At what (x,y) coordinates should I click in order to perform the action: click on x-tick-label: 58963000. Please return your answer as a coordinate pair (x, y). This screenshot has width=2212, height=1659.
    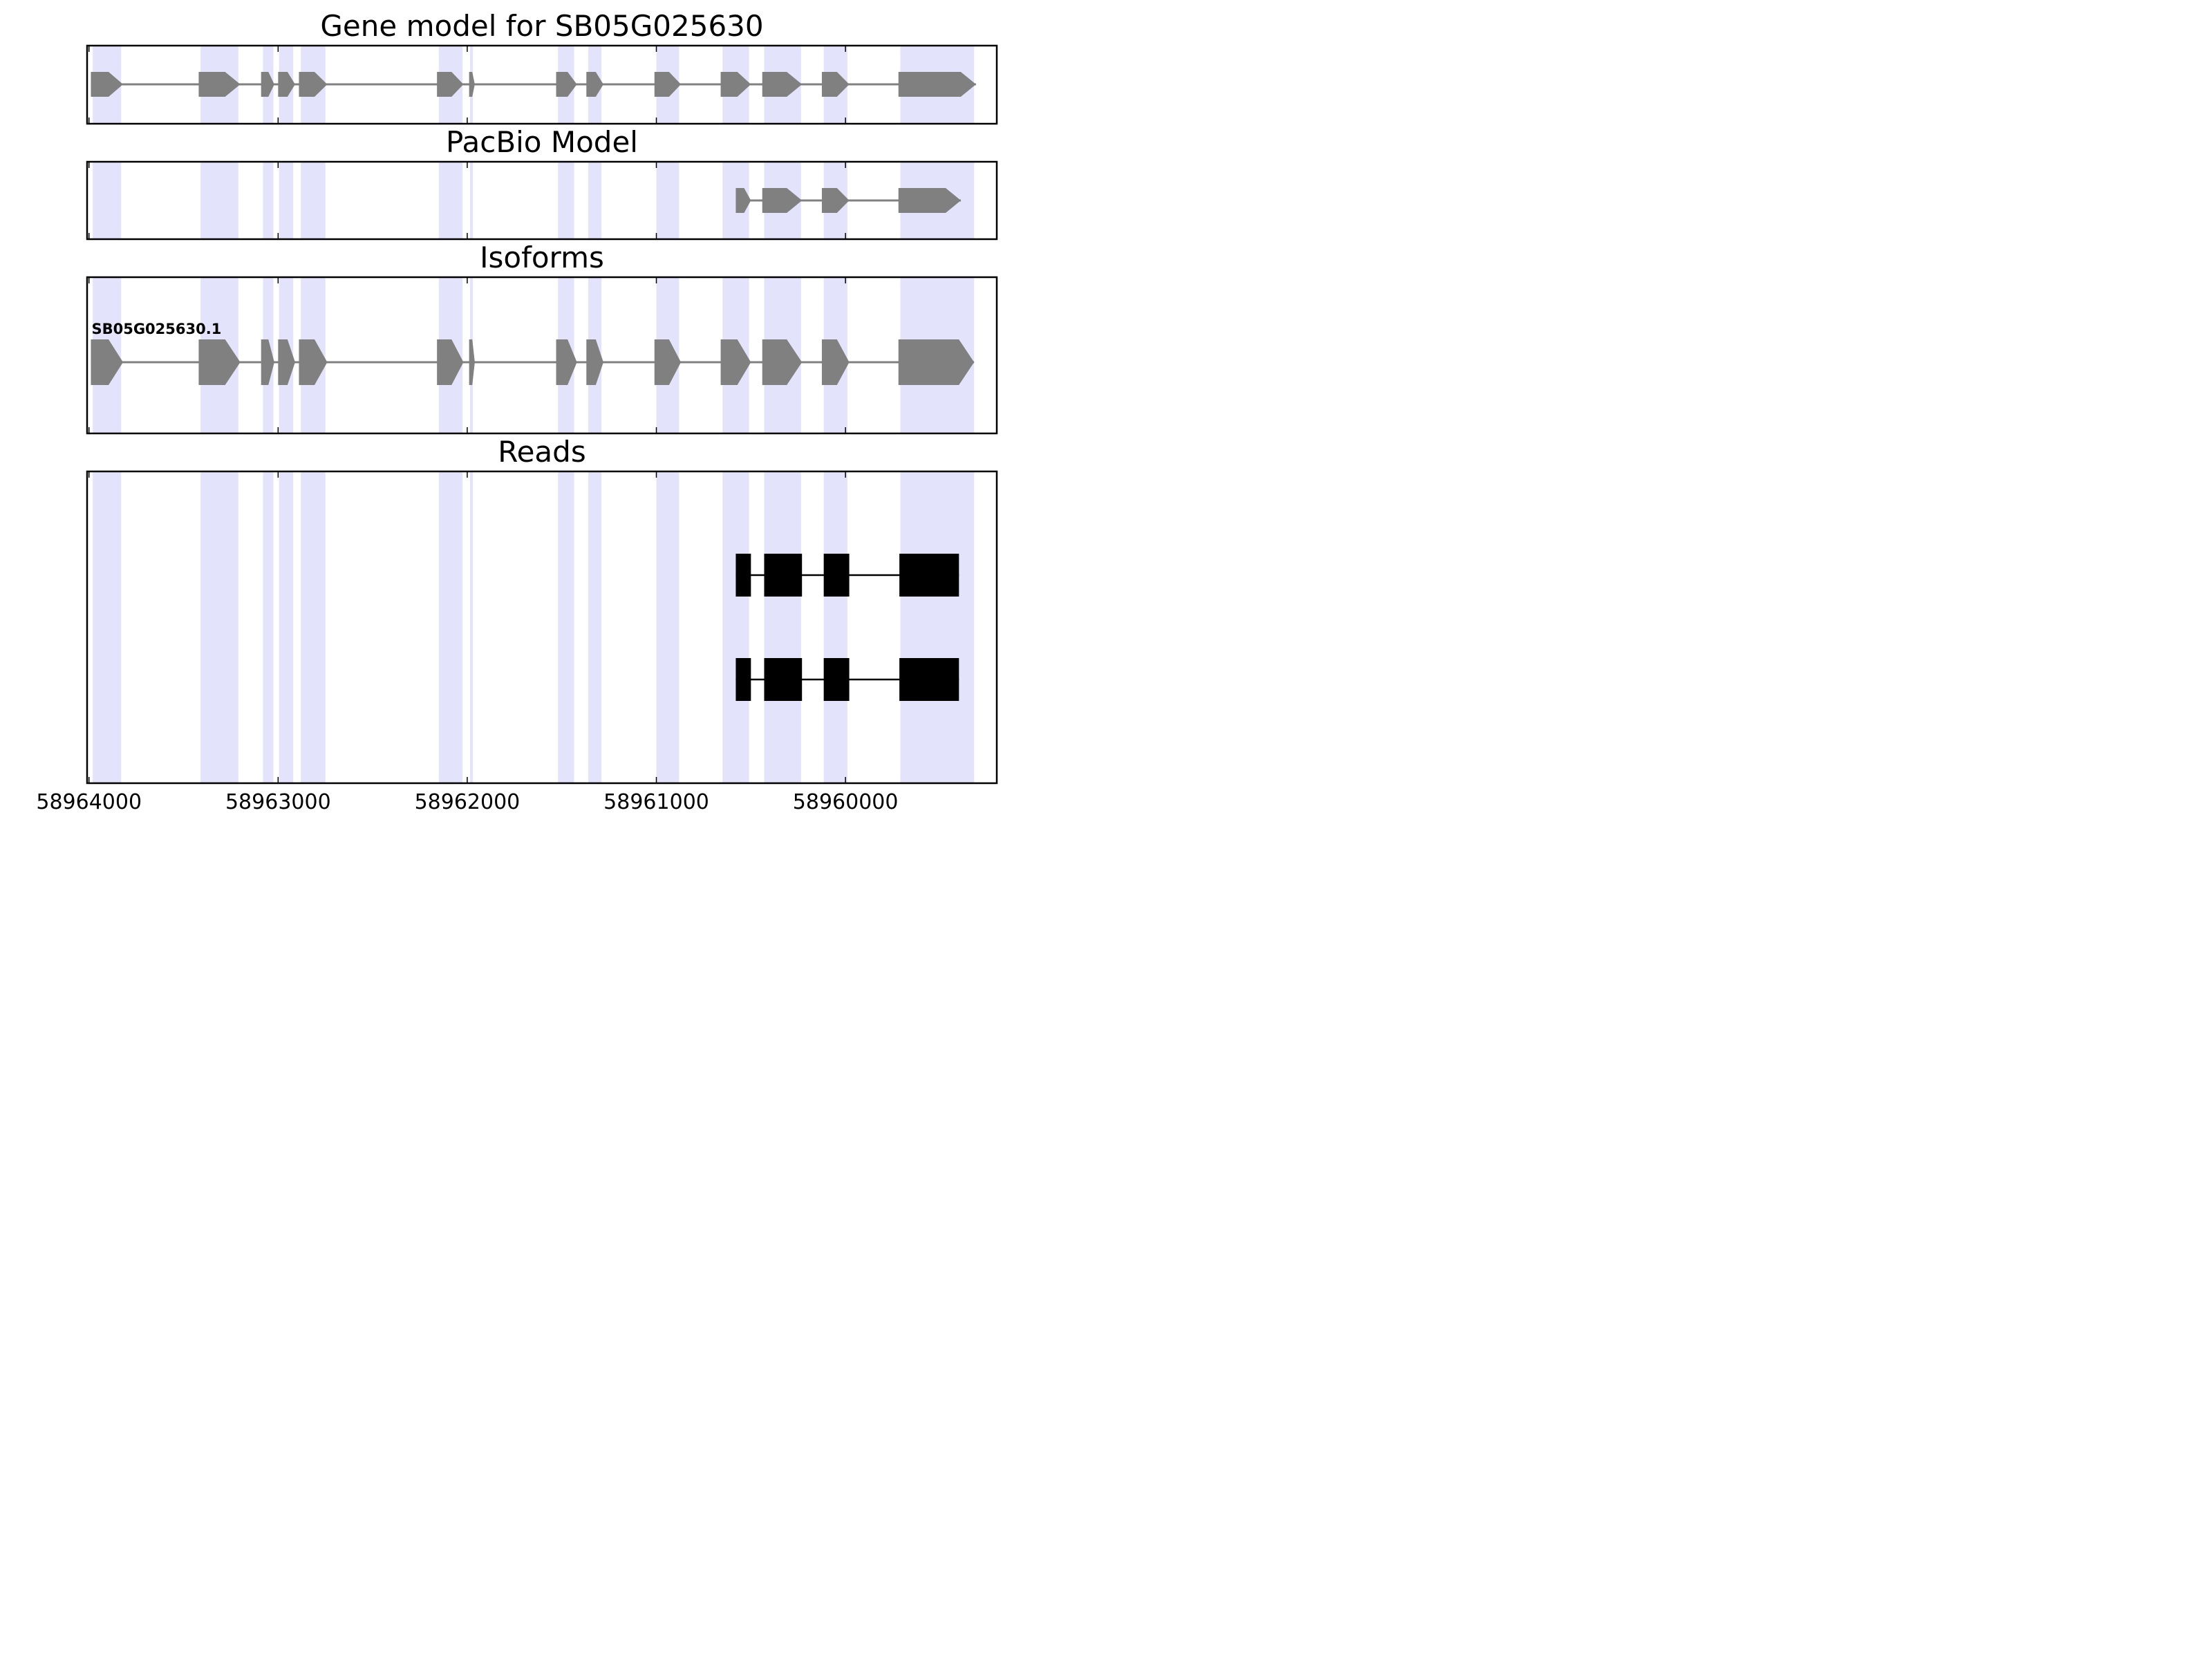
    Looking at the image, I should click on (278, 801).